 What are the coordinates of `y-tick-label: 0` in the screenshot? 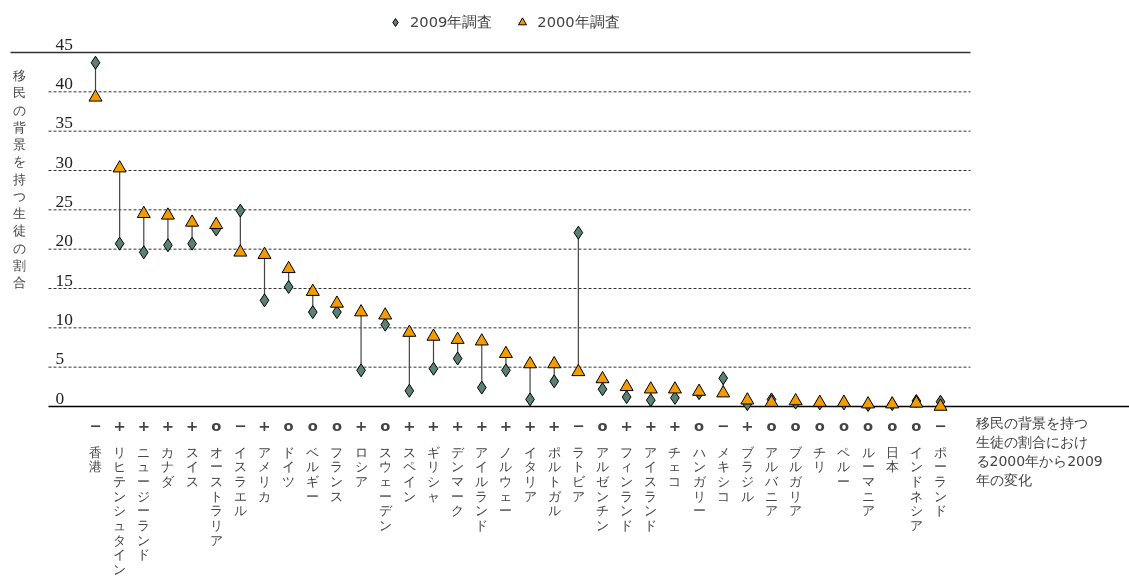 It's located at (60, 398).